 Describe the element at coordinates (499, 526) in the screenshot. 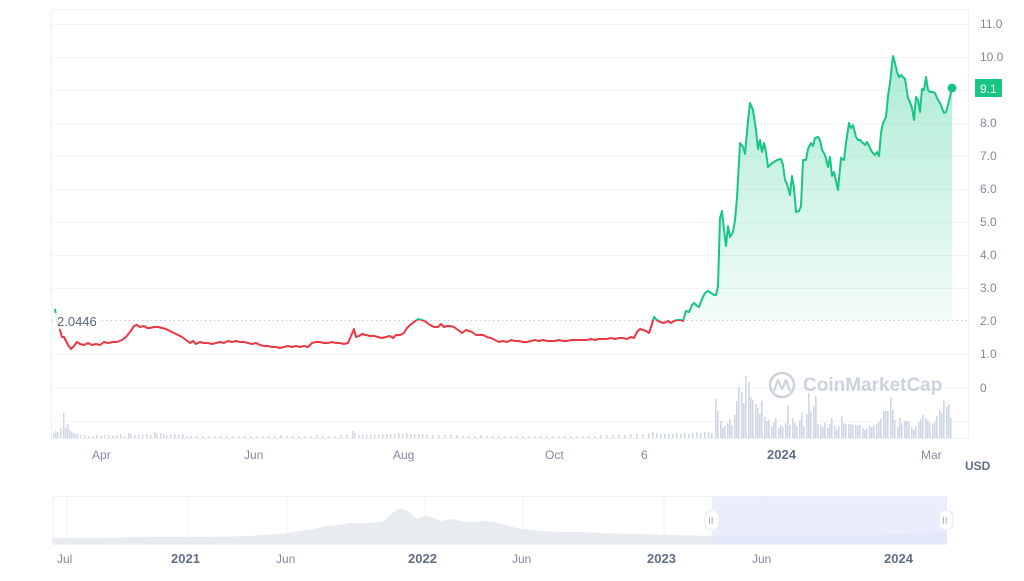

I see `navigator-area` at that location.